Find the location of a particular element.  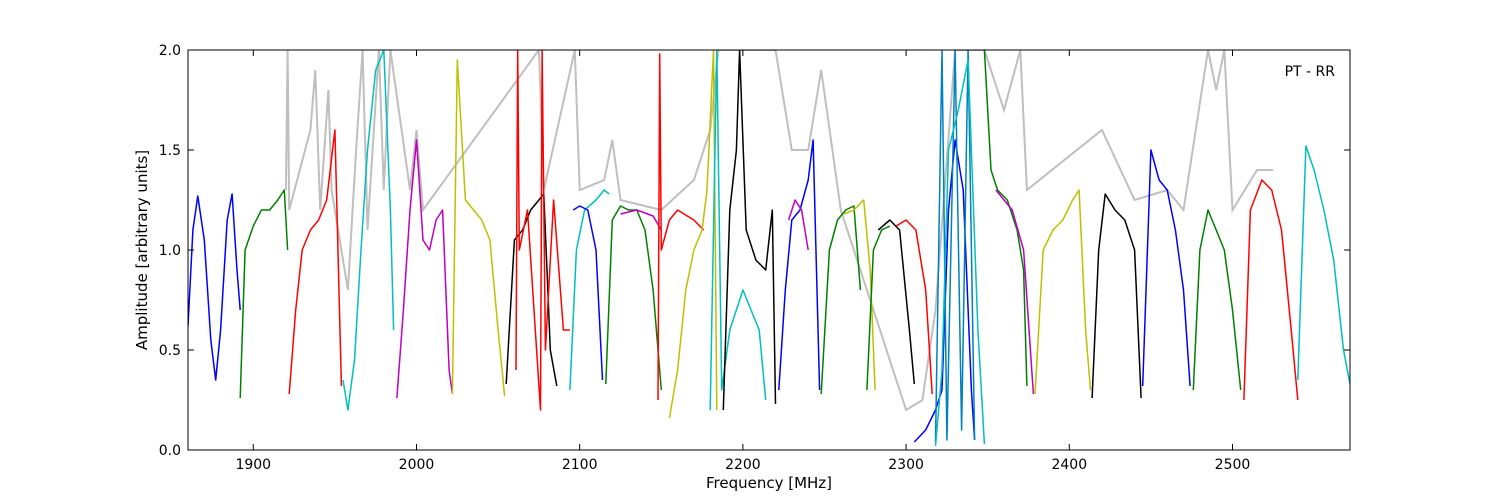

y-tick-label: 0.5 is located at coordinates (170, 351).